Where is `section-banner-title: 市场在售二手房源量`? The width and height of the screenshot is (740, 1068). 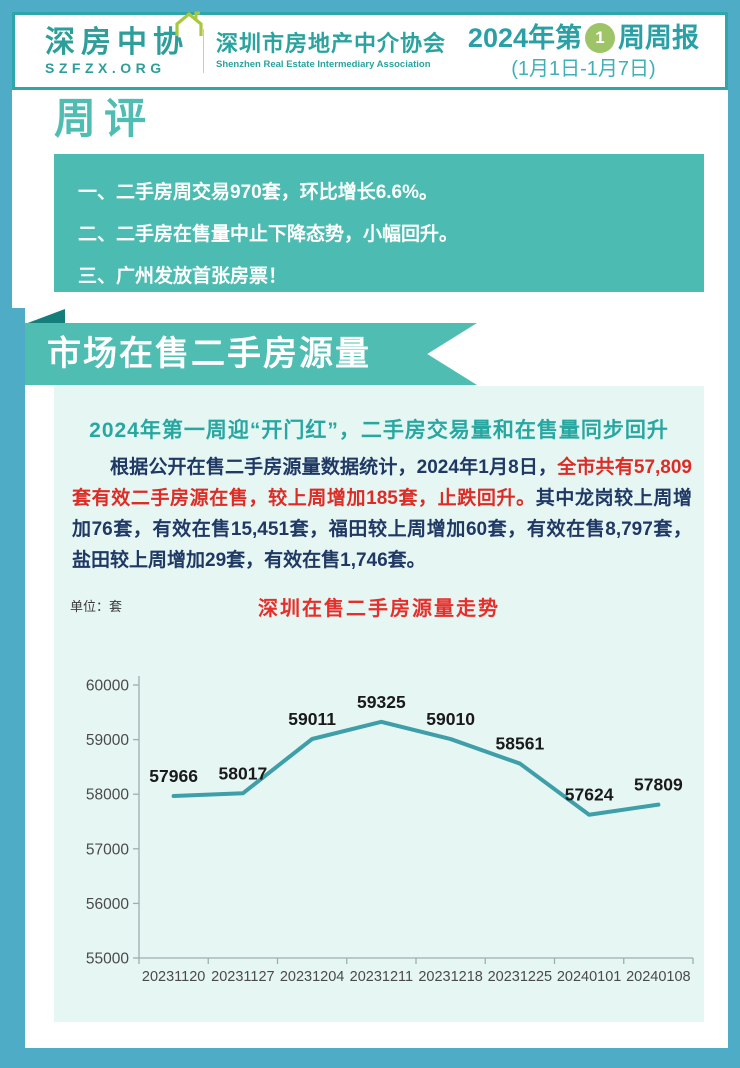 section-banner-title: 市场在售二手房源量 is located at coordinates (209, 354).